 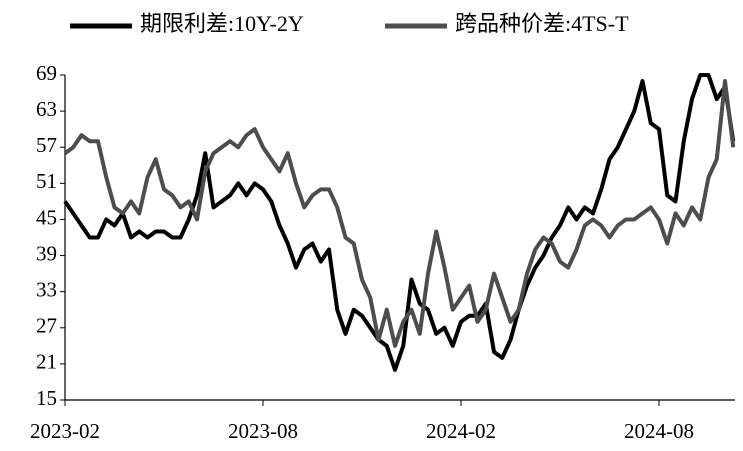 What do you see at coordinates (461, 431) in the screenshot?
I see `x-tick-label: 2024-02` at bounding box center [461, 431].